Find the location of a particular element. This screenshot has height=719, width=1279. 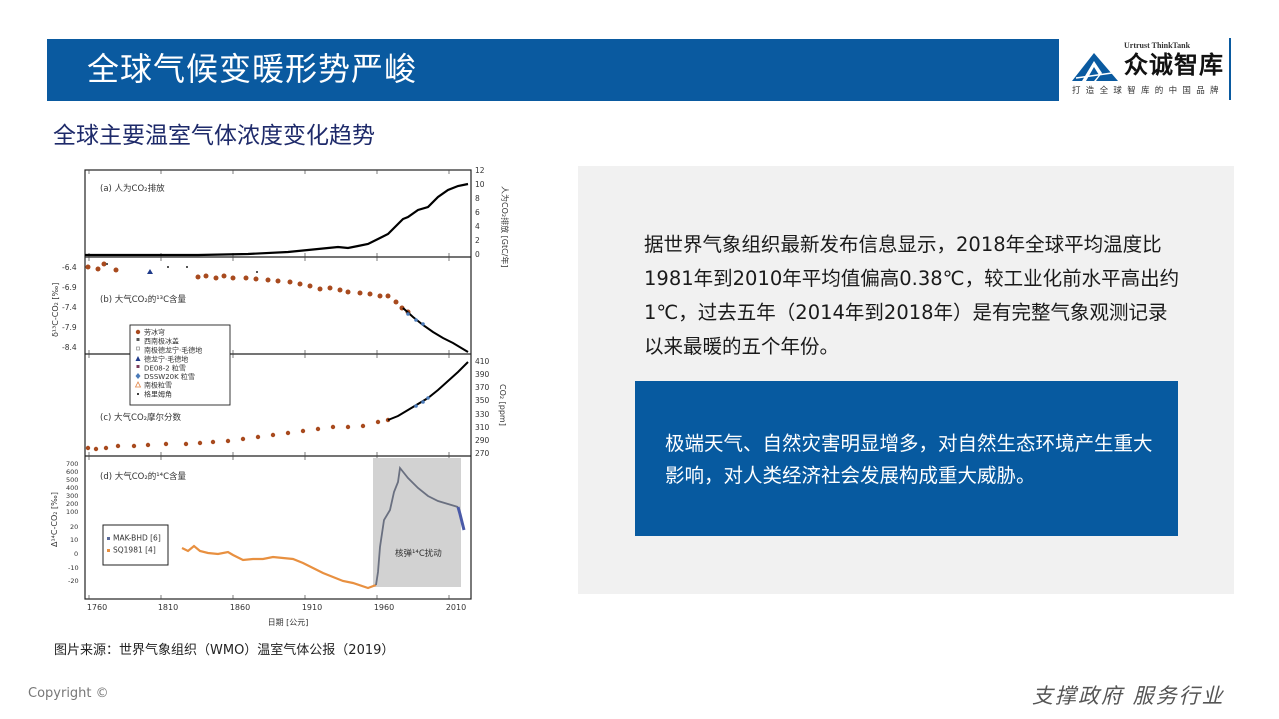

svg-text: 410 is located at coordinates (482, 361).